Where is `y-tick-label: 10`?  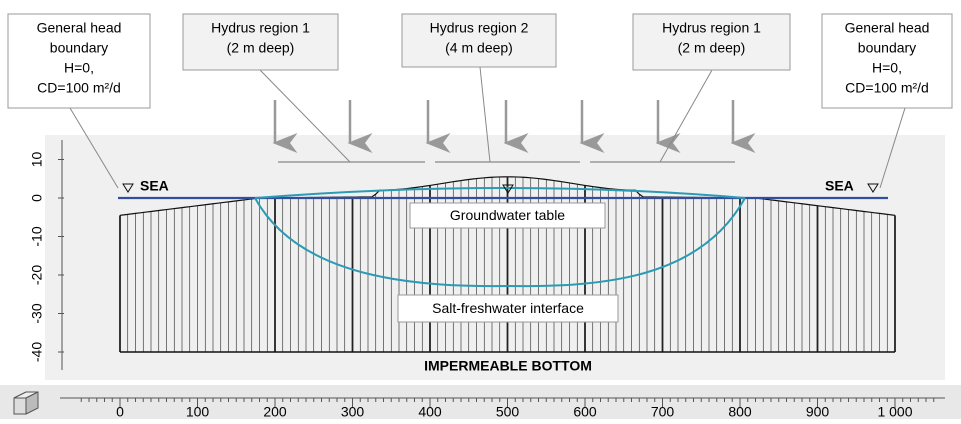 y-tick-label: 10 is located at coordinates (37, 160).